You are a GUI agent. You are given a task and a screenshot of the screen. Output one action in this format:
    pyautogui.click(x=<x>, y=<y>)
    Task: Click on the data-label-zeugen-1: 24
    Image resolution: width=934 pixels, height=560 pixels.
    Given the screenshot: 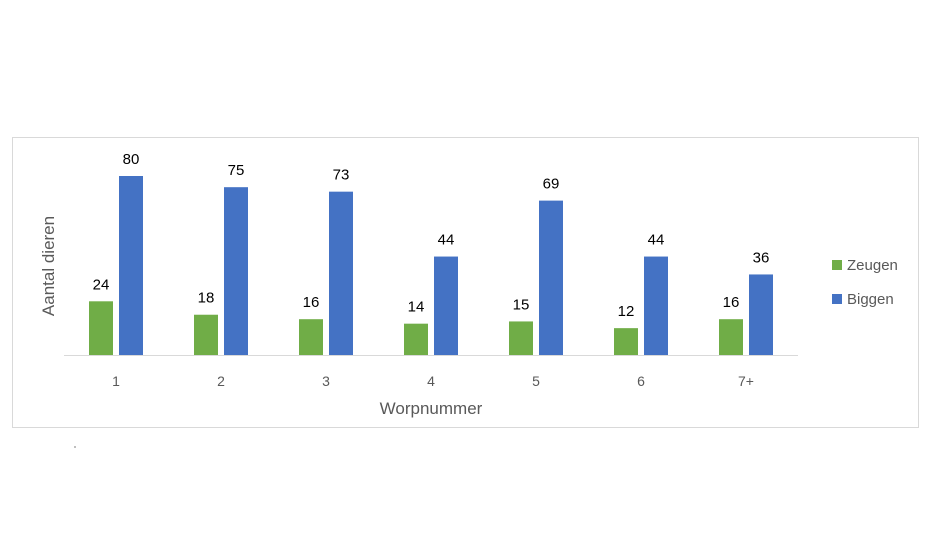 What is the action you would take?
    pyautogui.click(x=101, y=284)
    